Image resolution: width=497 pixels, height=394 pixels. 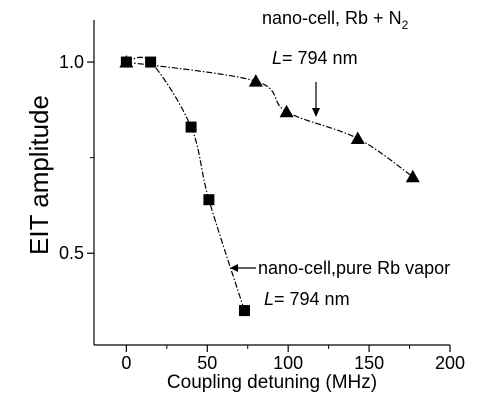 I want to click on annotation-pure-rb-wavelength: L= 794 nm, so click(x=307, y=299).